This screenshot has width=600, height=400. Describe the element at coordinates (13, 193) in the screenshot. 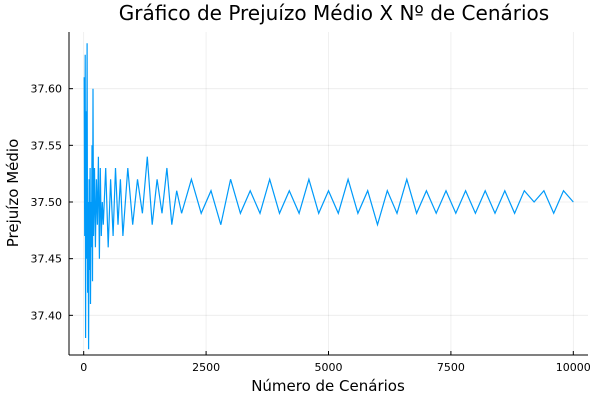

I see `y-axis-label: Prejuízo Médio` at that location.